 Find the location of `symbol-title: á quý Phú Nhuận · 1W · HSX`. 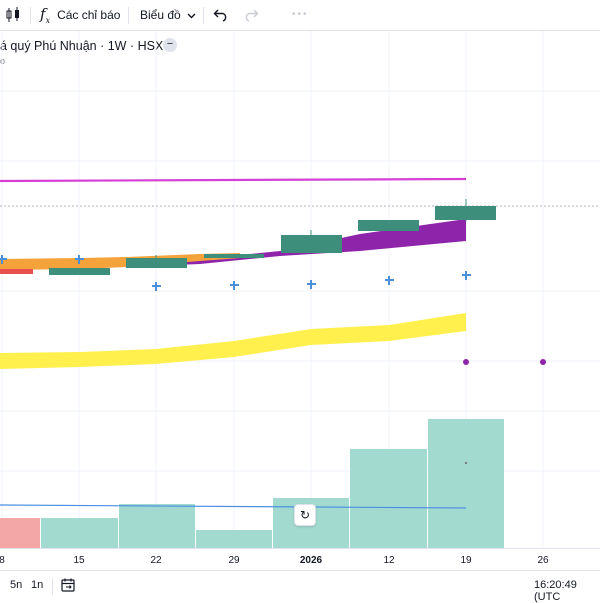

symbol-title: á quý Phú Nhuận · 1W · HSX is located at coordinates (82, 46).